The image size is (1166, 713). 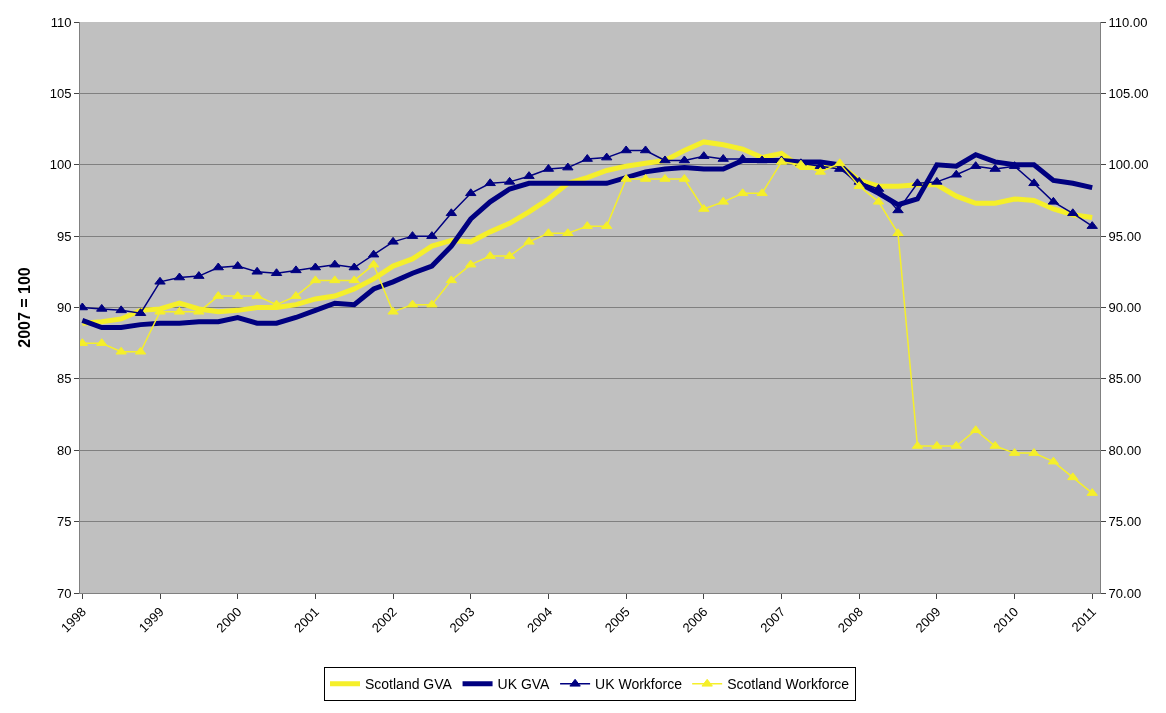 I want to click on y-tick-label: 100, so click(x=60, y=165).